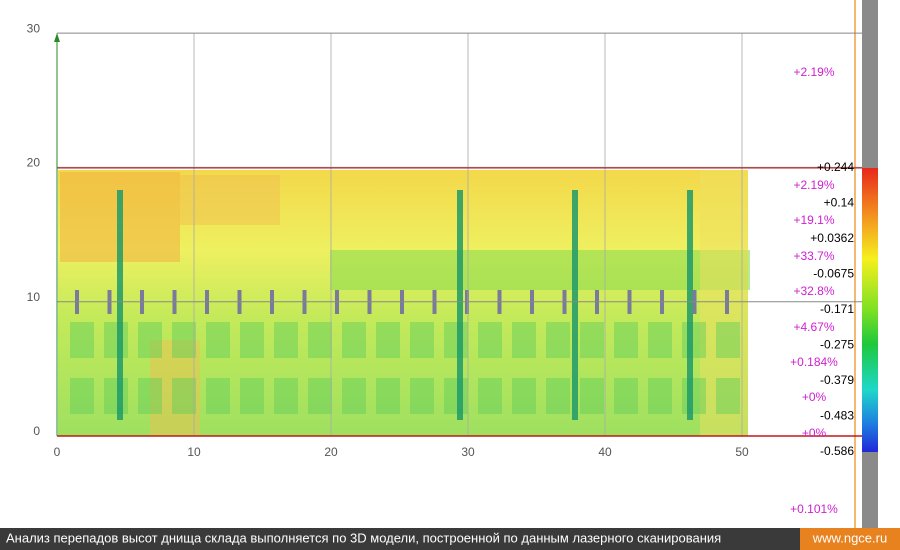  What do you see at coordinates (813, 327) in the screenshot?
I see `percent-label: +4.67%` at bounding box center [813, 327].